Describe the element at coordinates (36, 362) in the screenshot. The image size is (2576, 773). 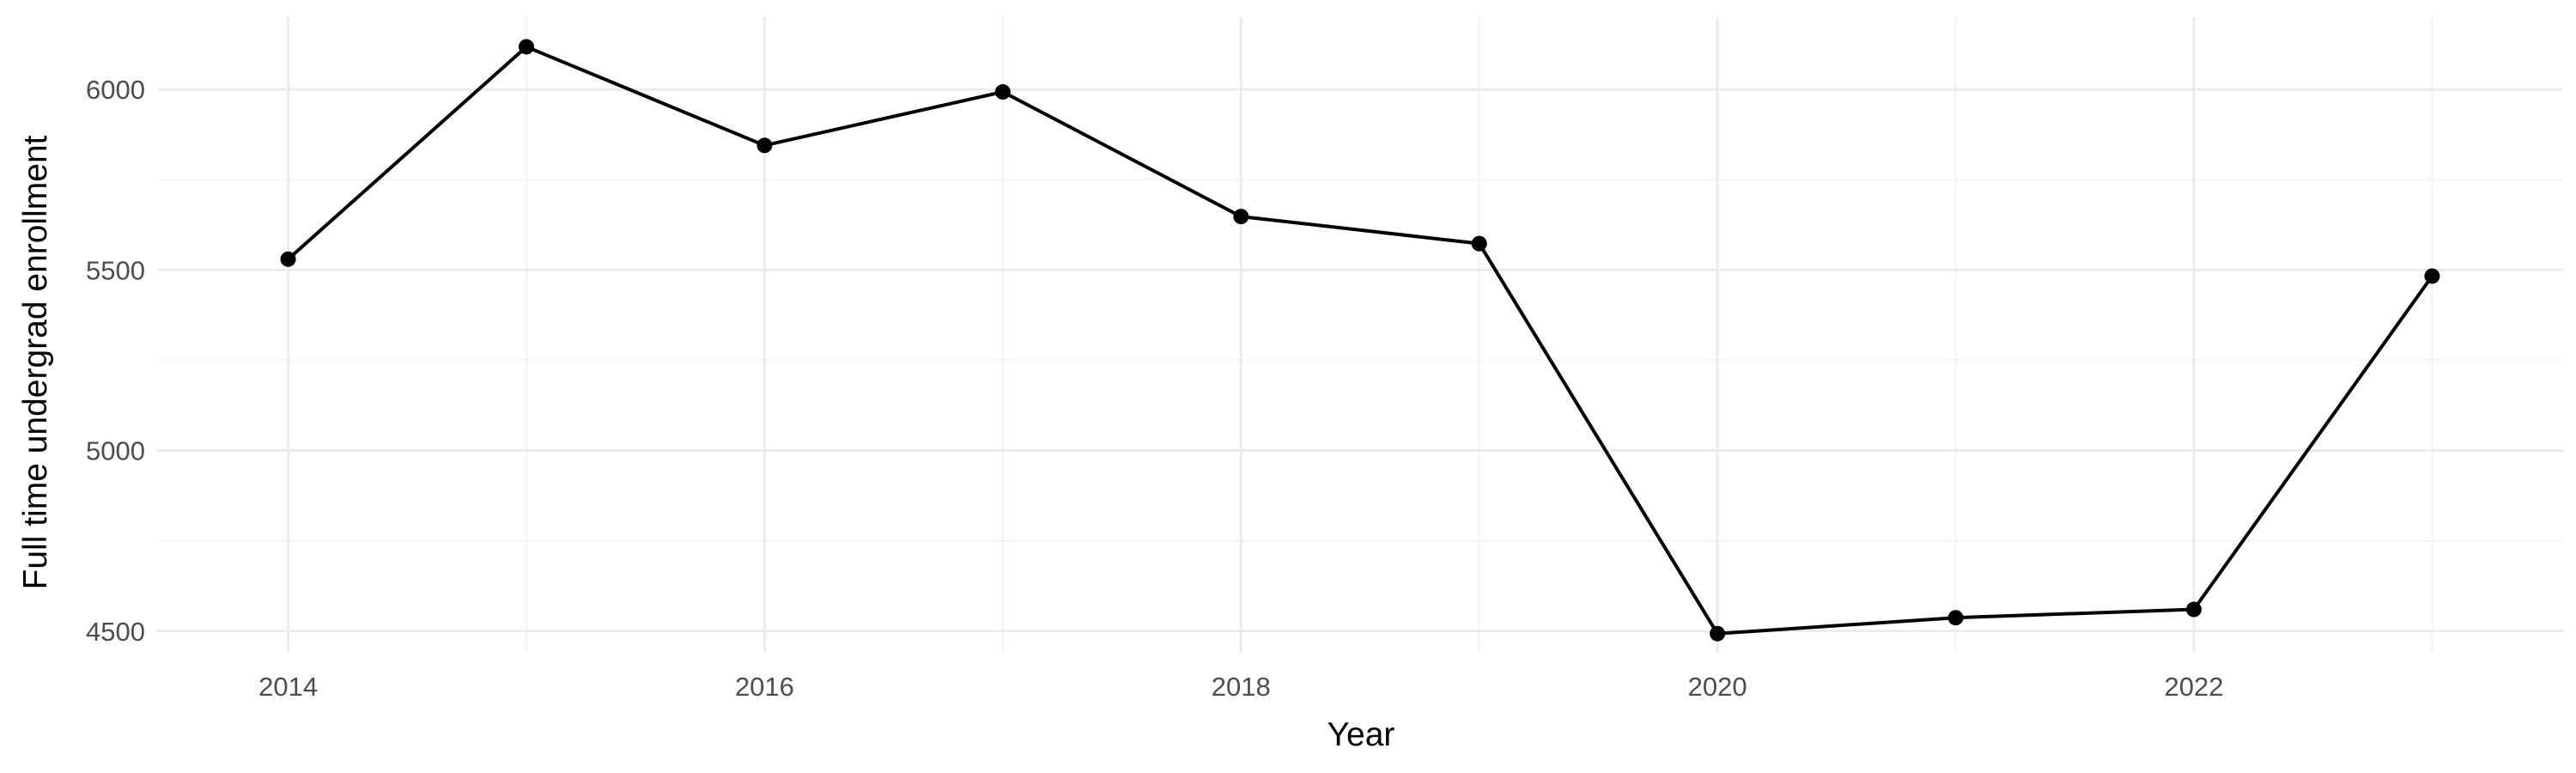
I see `y-axis-title: Full time undergrad enrollment` at that location.